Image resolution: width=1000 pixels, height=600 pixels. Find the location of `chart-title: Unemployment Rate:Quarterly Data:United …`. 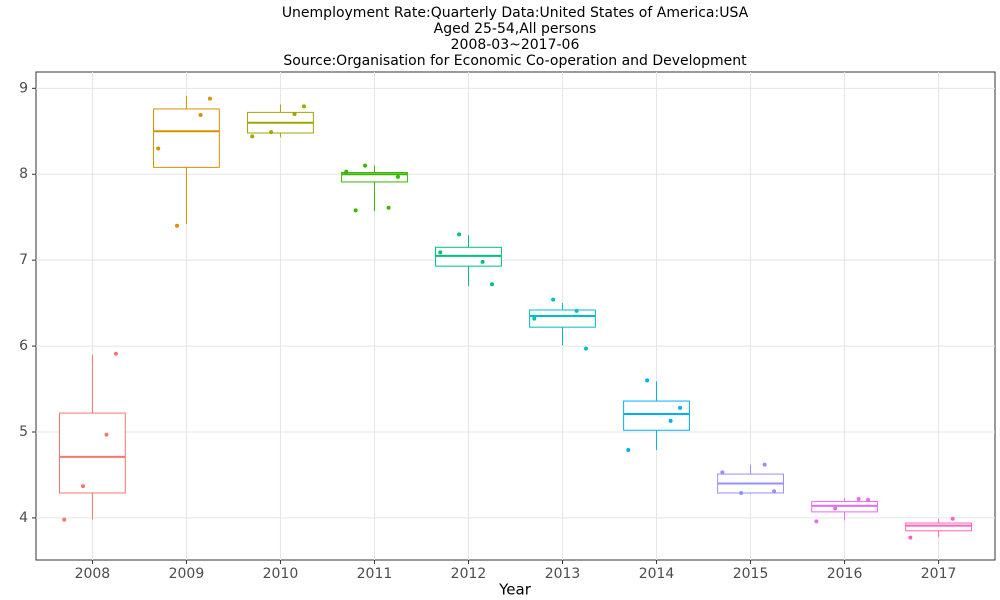

chart-title: Unemployment Rate:Quarterly Data:United … is located at coordinates (515, 13).